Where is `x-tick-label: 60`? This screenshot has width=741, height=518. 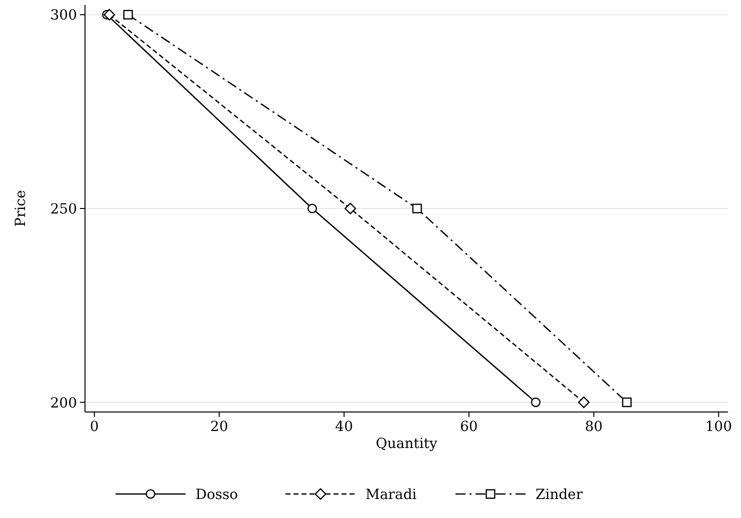
x-tick-label: 60 is located at coordinates (469, 427).